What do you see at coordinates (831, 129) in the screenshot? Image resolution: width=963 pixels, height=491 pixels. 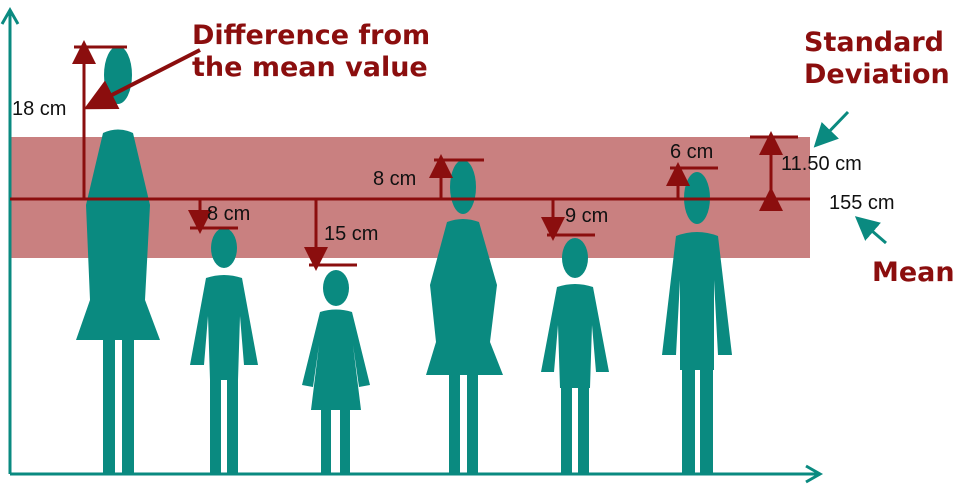 I see `sd-pointer-arrow` at bounding box center [831, 129].